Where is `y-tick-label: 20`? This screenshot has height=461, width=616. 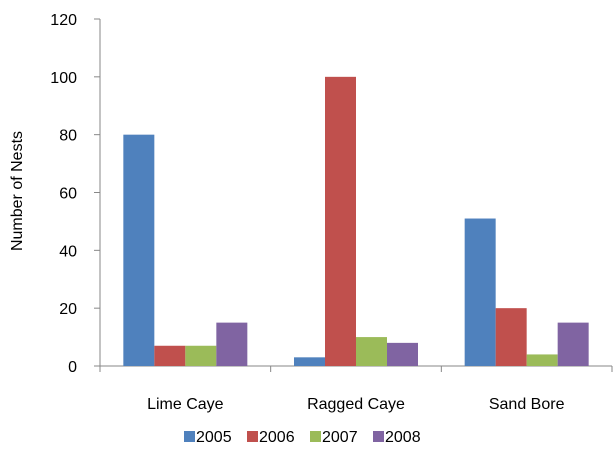
y-tick-label: 20 is located at coordinates (68, 309).